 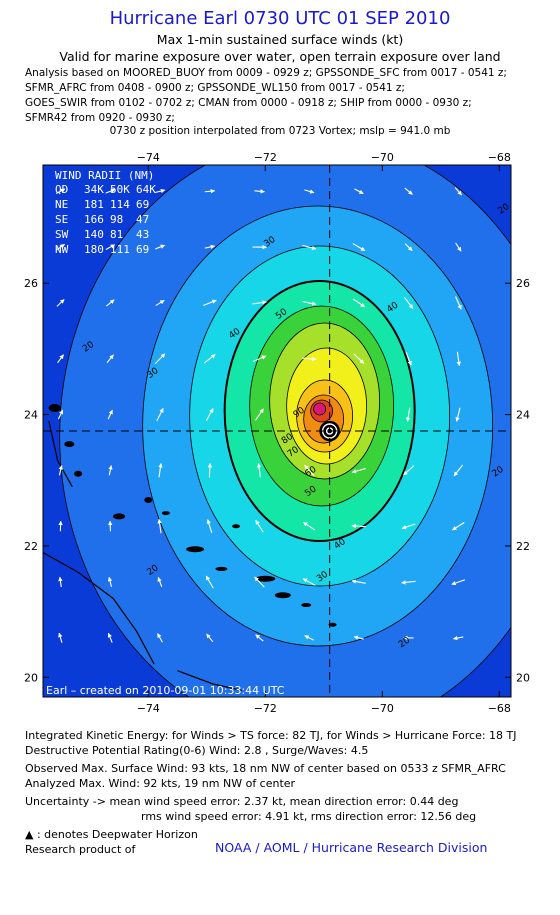 I want to click on wind-radii-cell: 43, so click(x=142, y=234).